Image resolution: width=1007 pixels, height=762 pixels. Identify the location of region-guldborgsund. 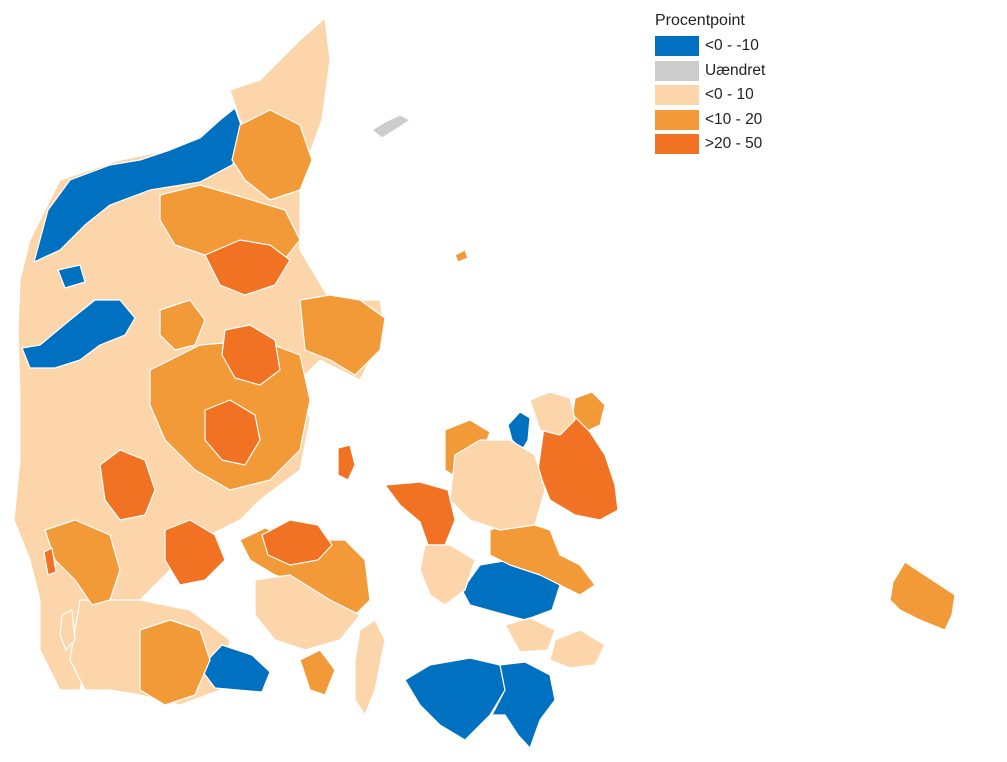
(523, 705).